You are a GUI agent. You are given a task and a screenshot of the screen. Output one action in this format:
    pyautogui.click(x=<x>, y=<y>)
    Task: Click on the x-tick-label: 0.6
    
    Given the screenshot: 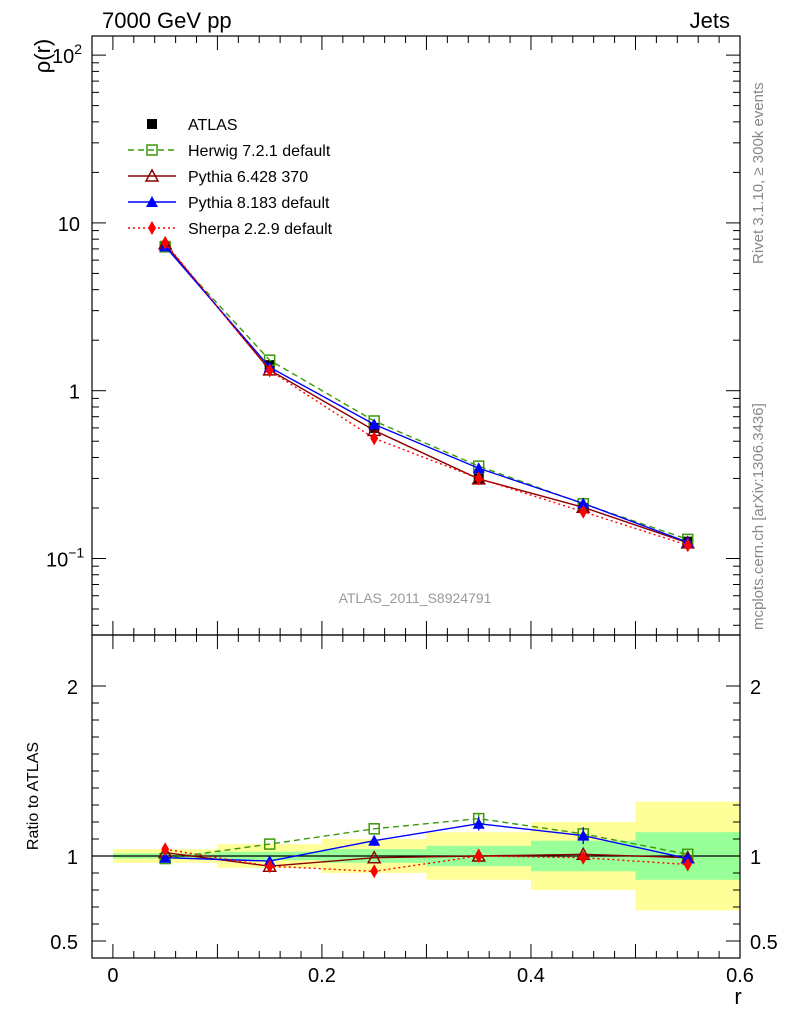 What is the action you would take?
    pyautogui.click(x=740, y=976)
    